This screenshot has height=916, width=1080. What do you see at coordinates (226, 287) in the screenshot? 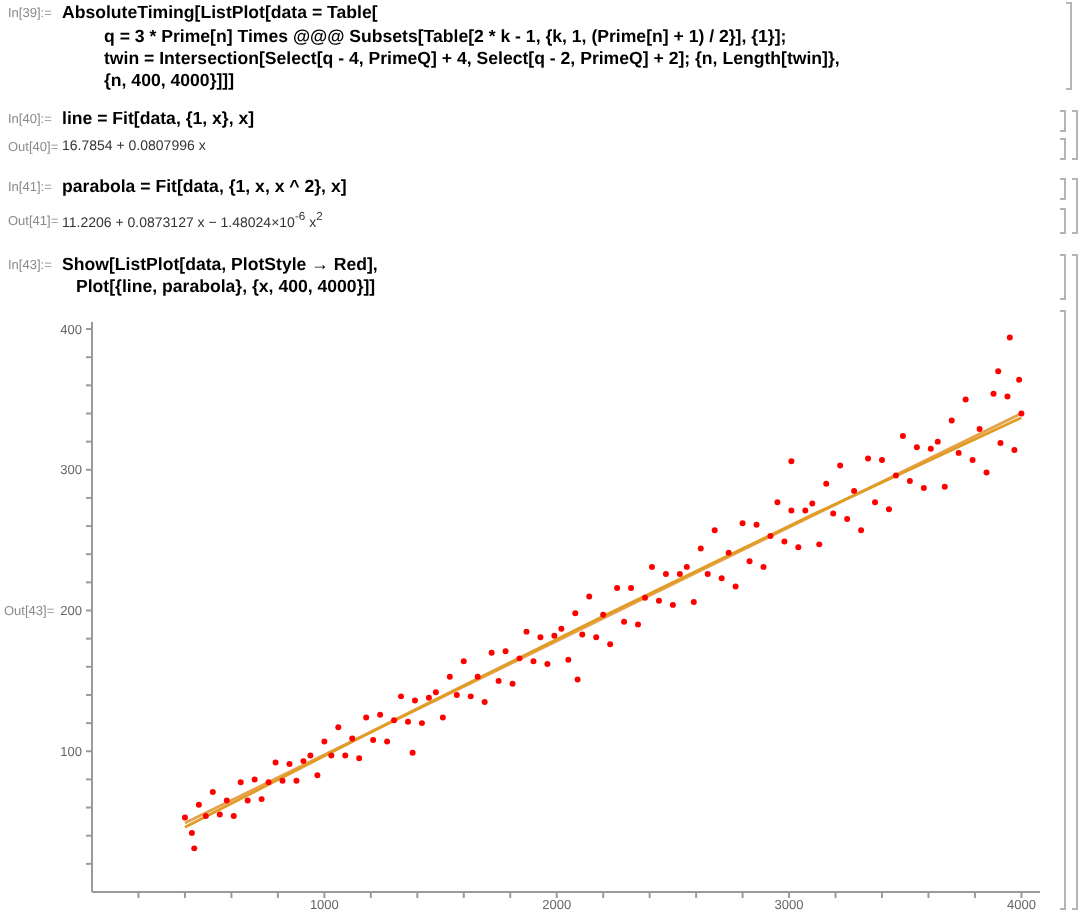
I see `text: Plot[{line, parabola}, {x, 400, 4000}]]` at bounding box center [226, 287].